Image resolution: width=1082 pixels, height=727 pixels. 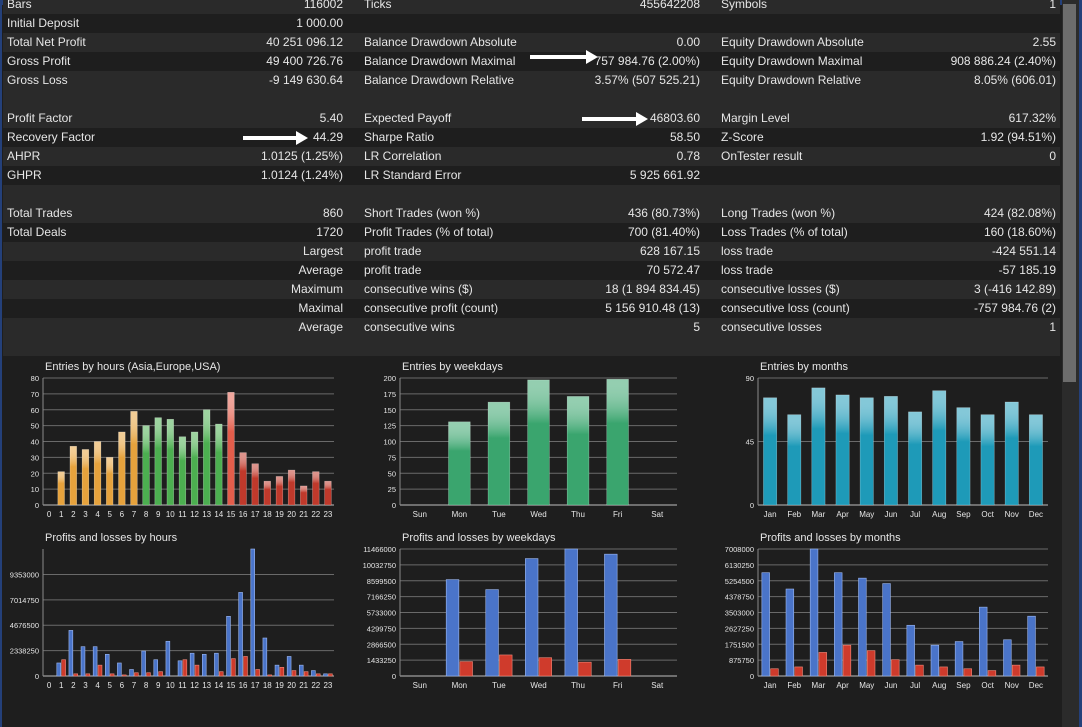 I want to click on stat-value: -57 185.19, so click(x=1027, y=270).